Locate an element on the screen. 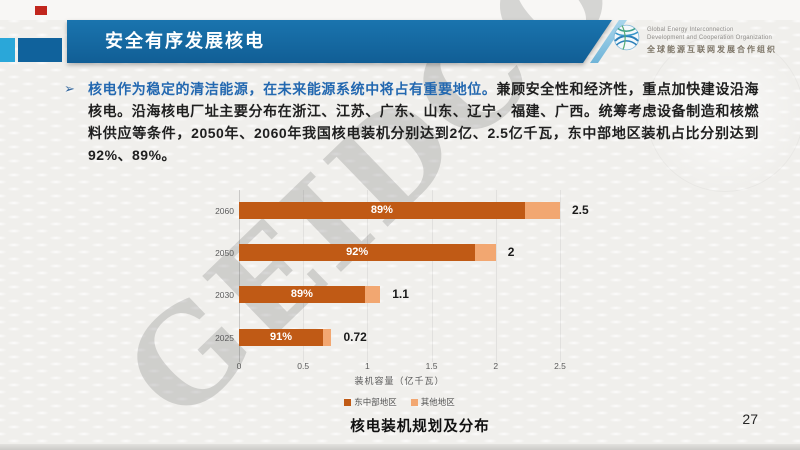 The width and height of the screenshot is (800, 450). bar-segment-east: 91% is located at coordinates (281, 337).